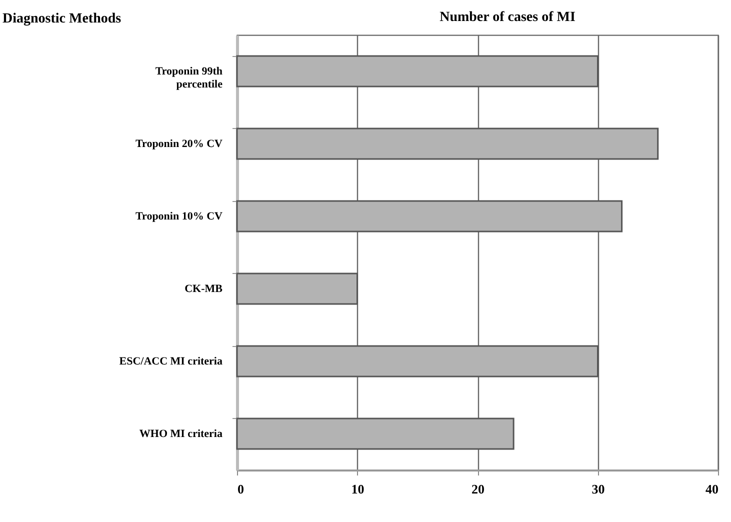  What do you see at coordinates (508, 17) in the screenshot?
I see `chart-title: Number of cases of MI` at bounding box center [508, 17].